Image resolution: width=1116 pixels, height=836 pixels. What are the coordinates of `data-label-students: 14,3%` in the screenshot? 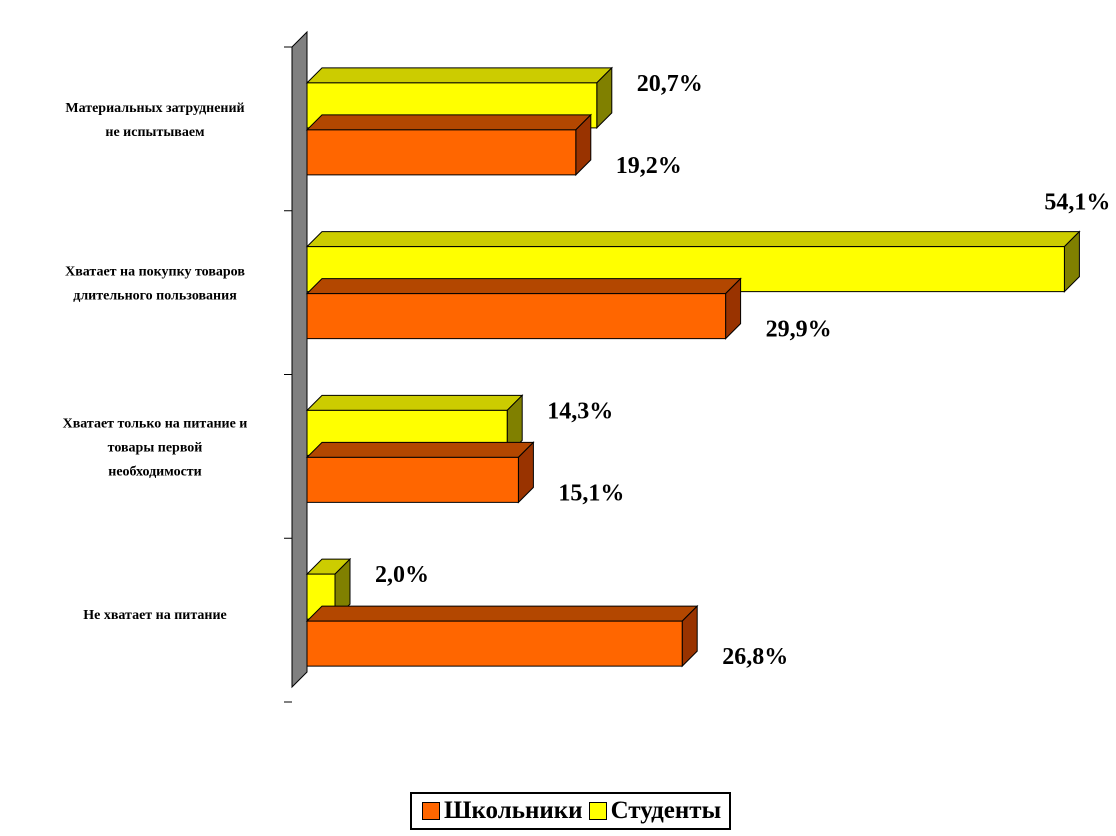 It's located at (580, 411).